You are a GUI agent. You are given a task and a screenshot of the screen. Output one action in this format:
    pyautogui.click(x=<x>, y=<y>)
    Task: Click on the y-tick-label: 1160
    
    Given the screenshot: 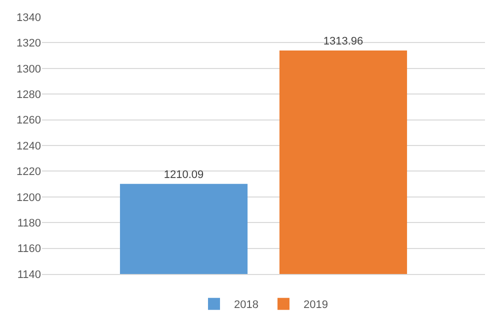 What is the action you would take?
    pyautogui.click(x=29, y=249)
    